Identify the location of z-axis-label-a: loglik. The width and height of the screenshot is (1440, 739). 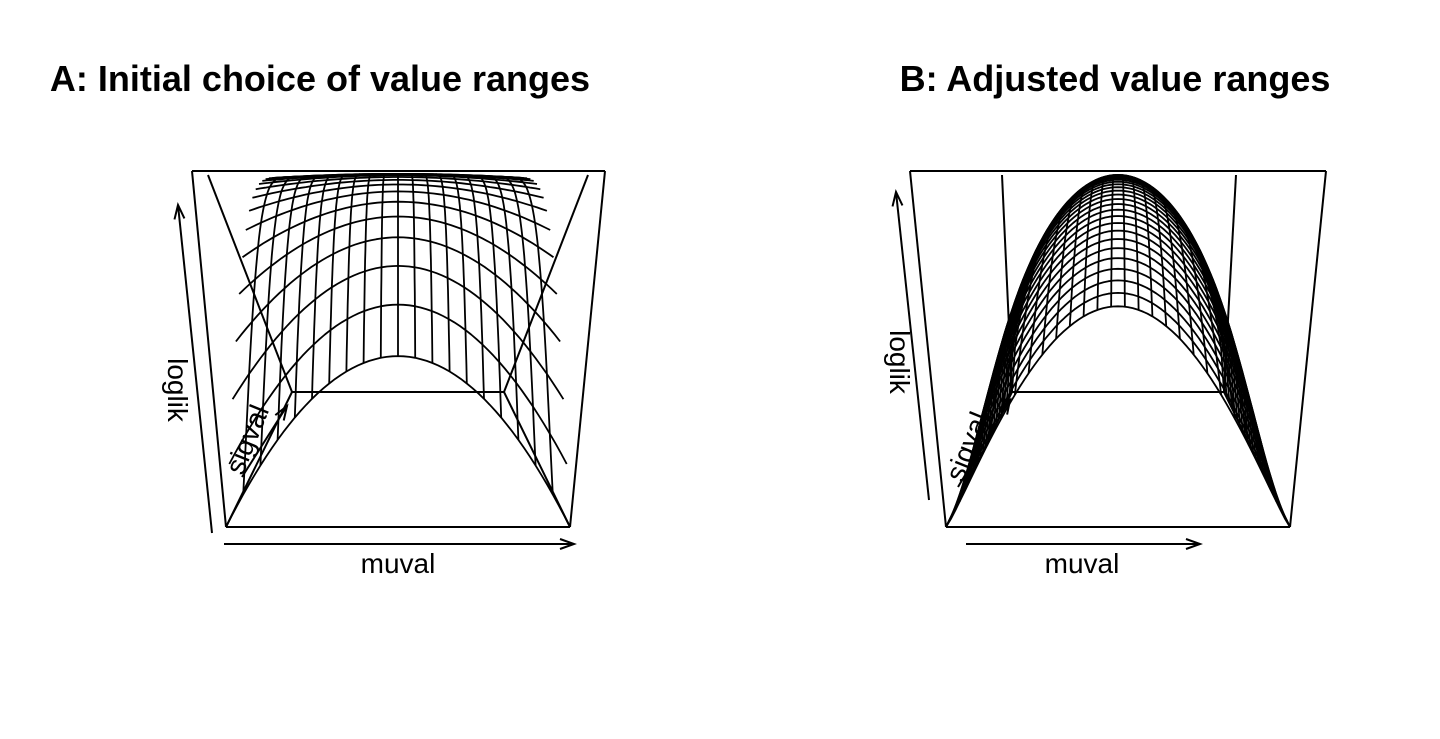
(177, 390).